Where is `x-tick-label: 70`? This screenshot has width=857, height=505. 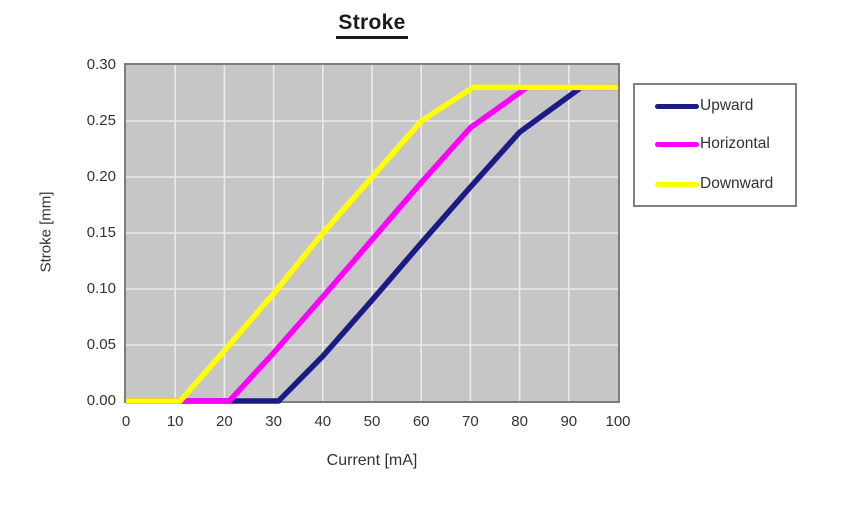
x-tick-label: 70 is located at coordinates (470, 421).